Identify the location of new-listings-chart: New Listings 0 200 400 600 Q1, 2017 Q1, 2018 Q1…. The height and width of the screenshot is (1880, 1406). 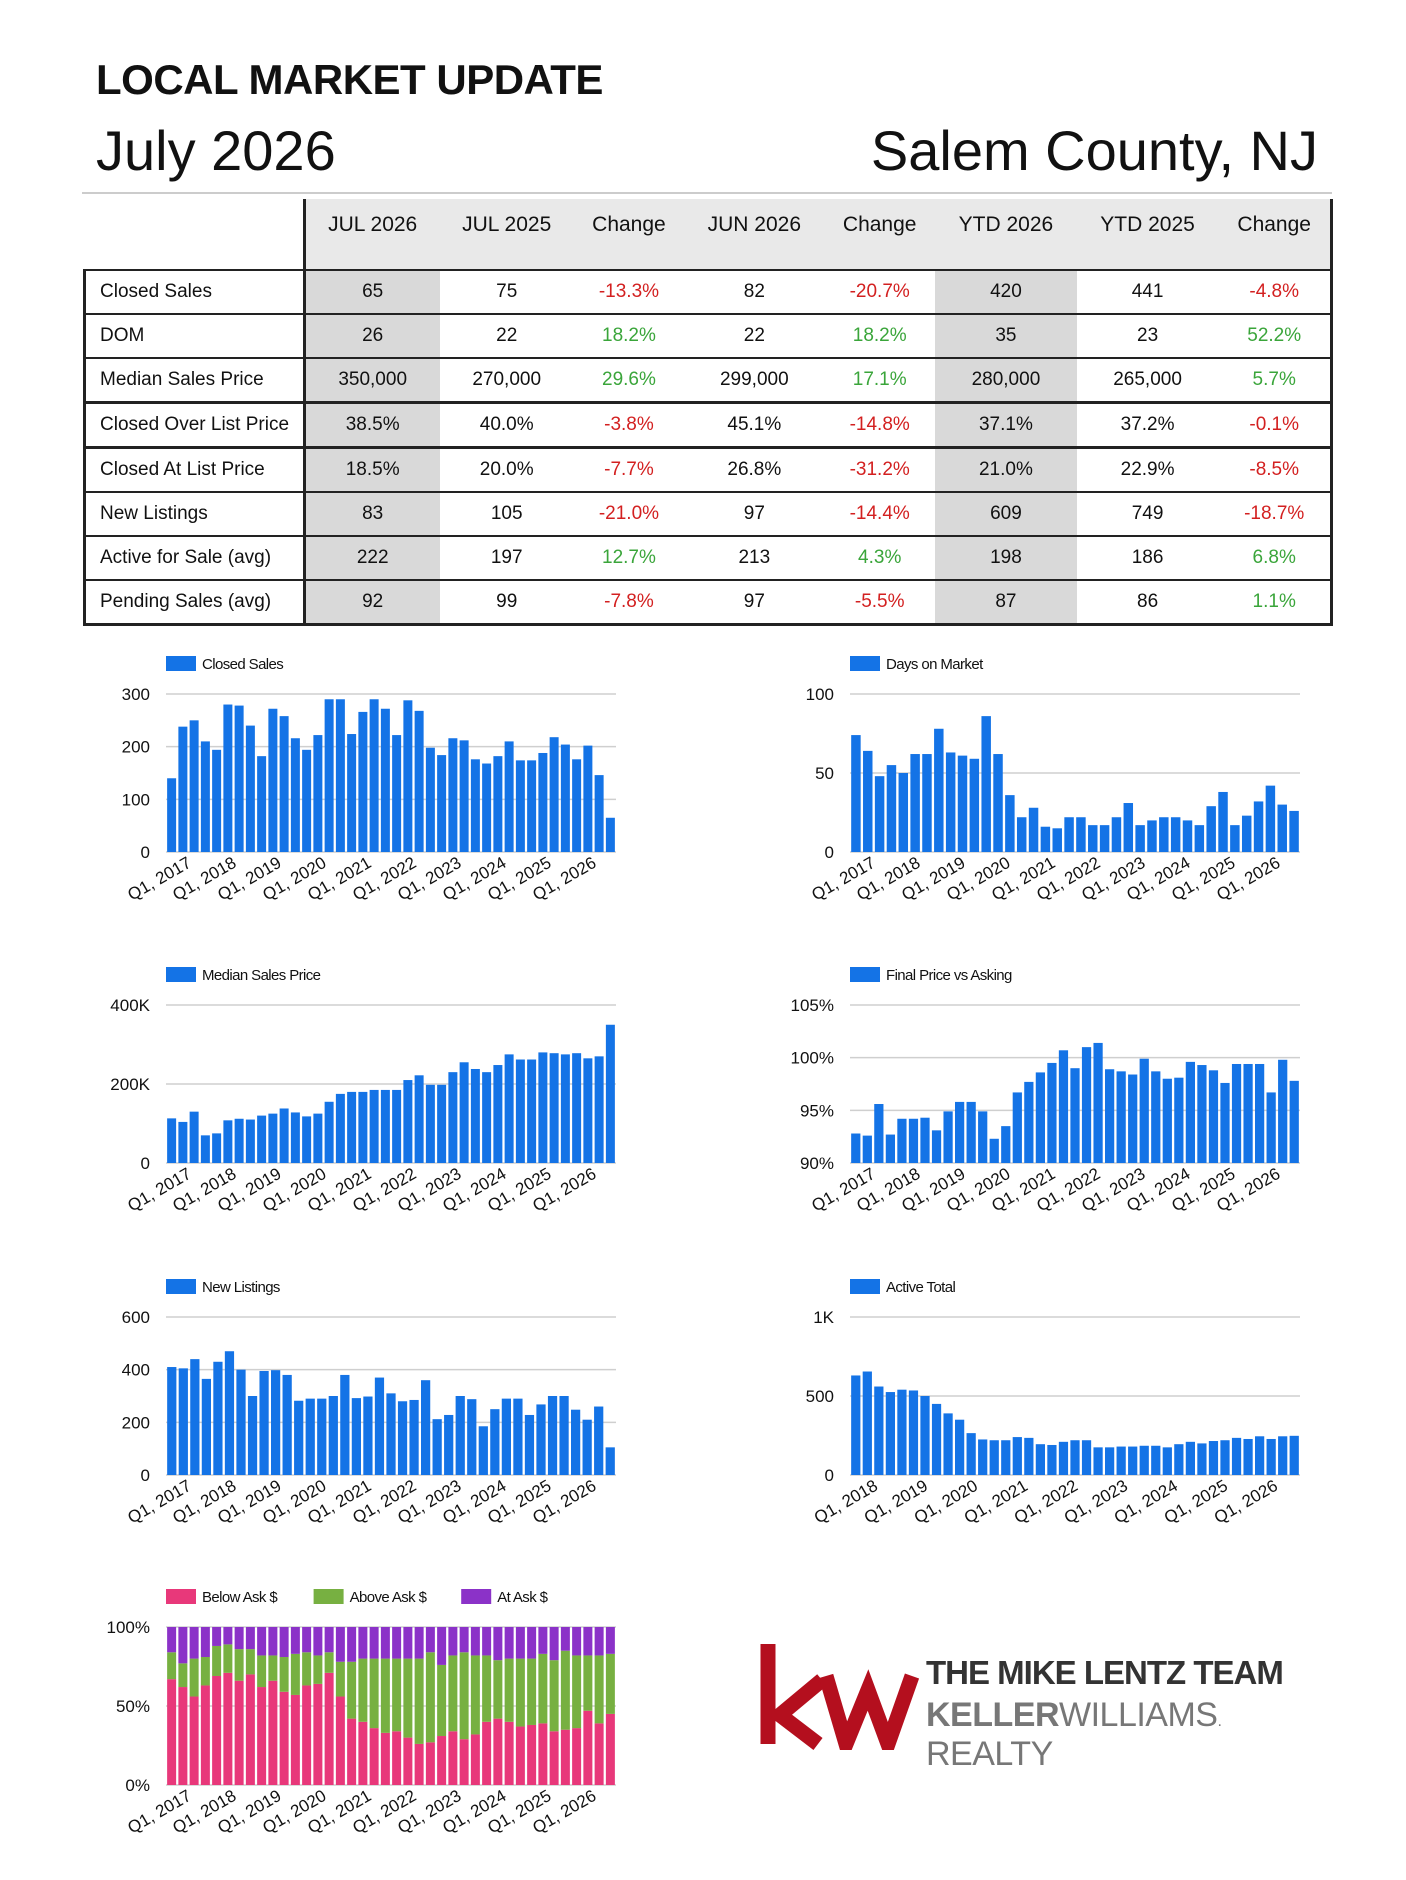
(361, 1420).